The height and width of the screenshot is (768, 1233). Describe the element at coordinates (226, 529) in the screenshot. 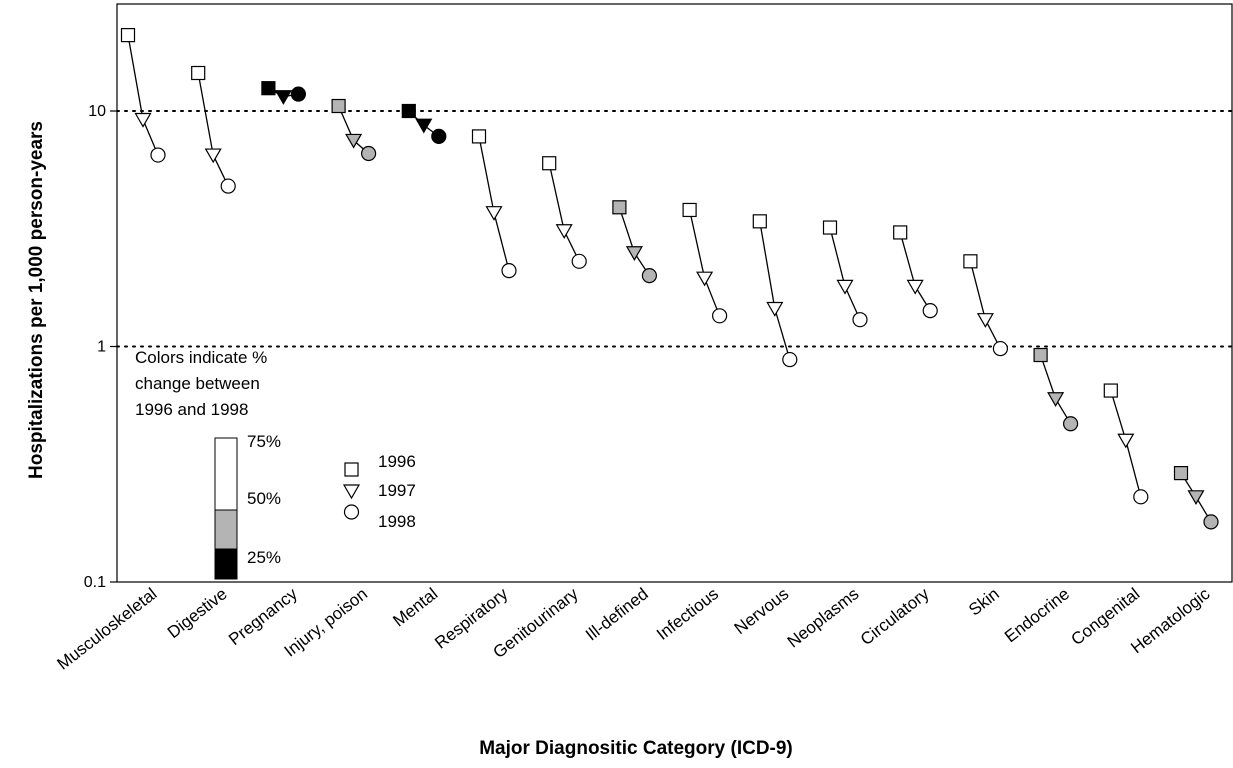

I see `scale-gray` at that location.